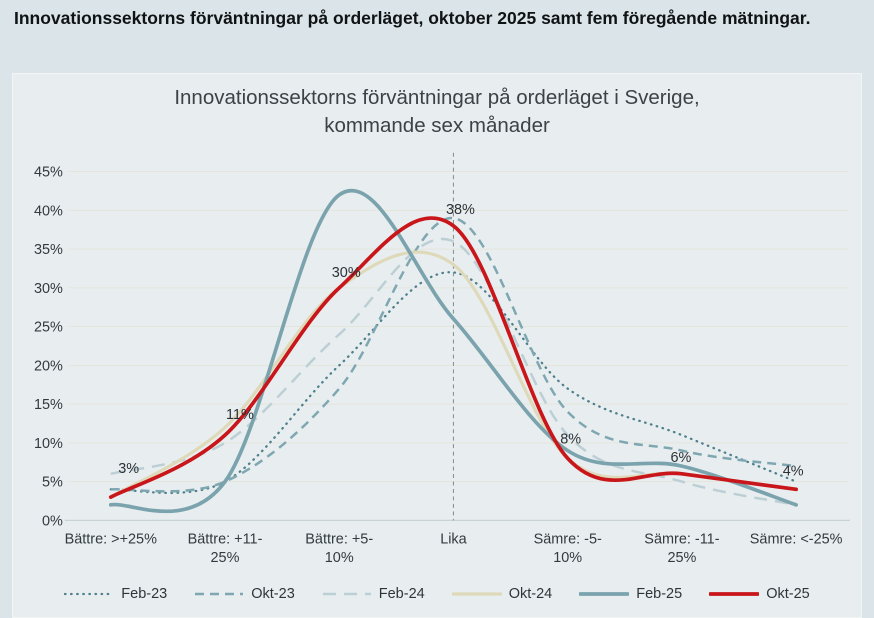 The width and height of the screenshot is (874, 618). I want to click on x-axis-category-label: Bättre: +5-10%, so click(339, 548).